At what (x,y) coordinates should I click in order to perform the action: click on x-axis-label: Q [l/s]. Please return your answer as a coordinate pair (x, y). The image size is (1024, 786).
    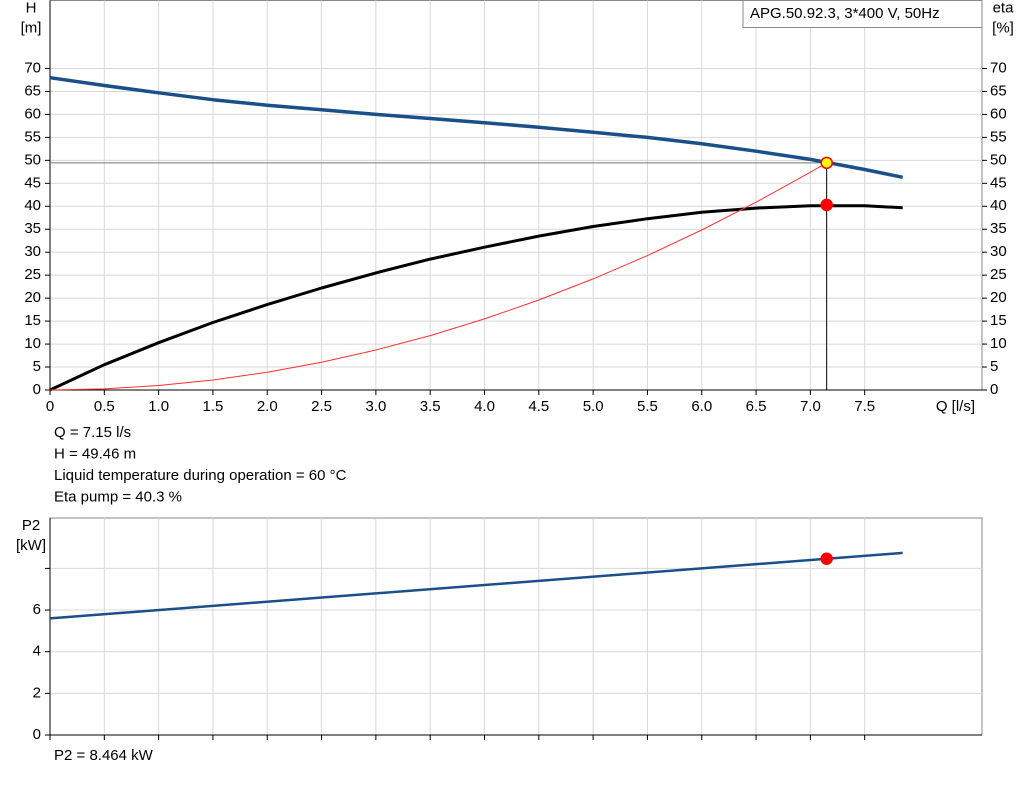
    Looking at the image, I should click on (955, 406).